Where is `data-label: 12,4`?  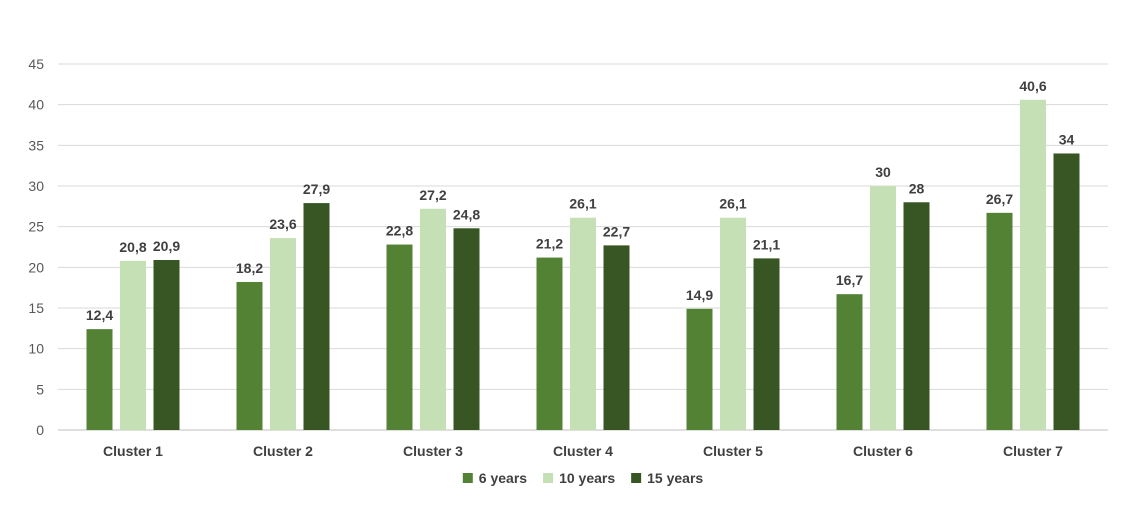
data-label: 12,4 is located at coordinates (99, 315).